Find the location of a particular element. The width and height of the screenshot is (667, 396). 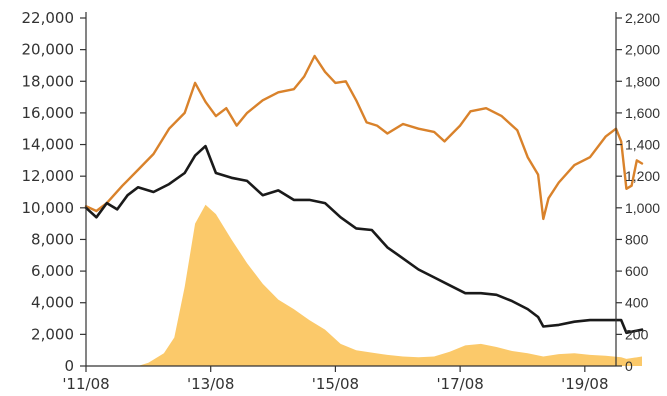

right-tick-label: 1,600 is located at coordinates (642, 113).